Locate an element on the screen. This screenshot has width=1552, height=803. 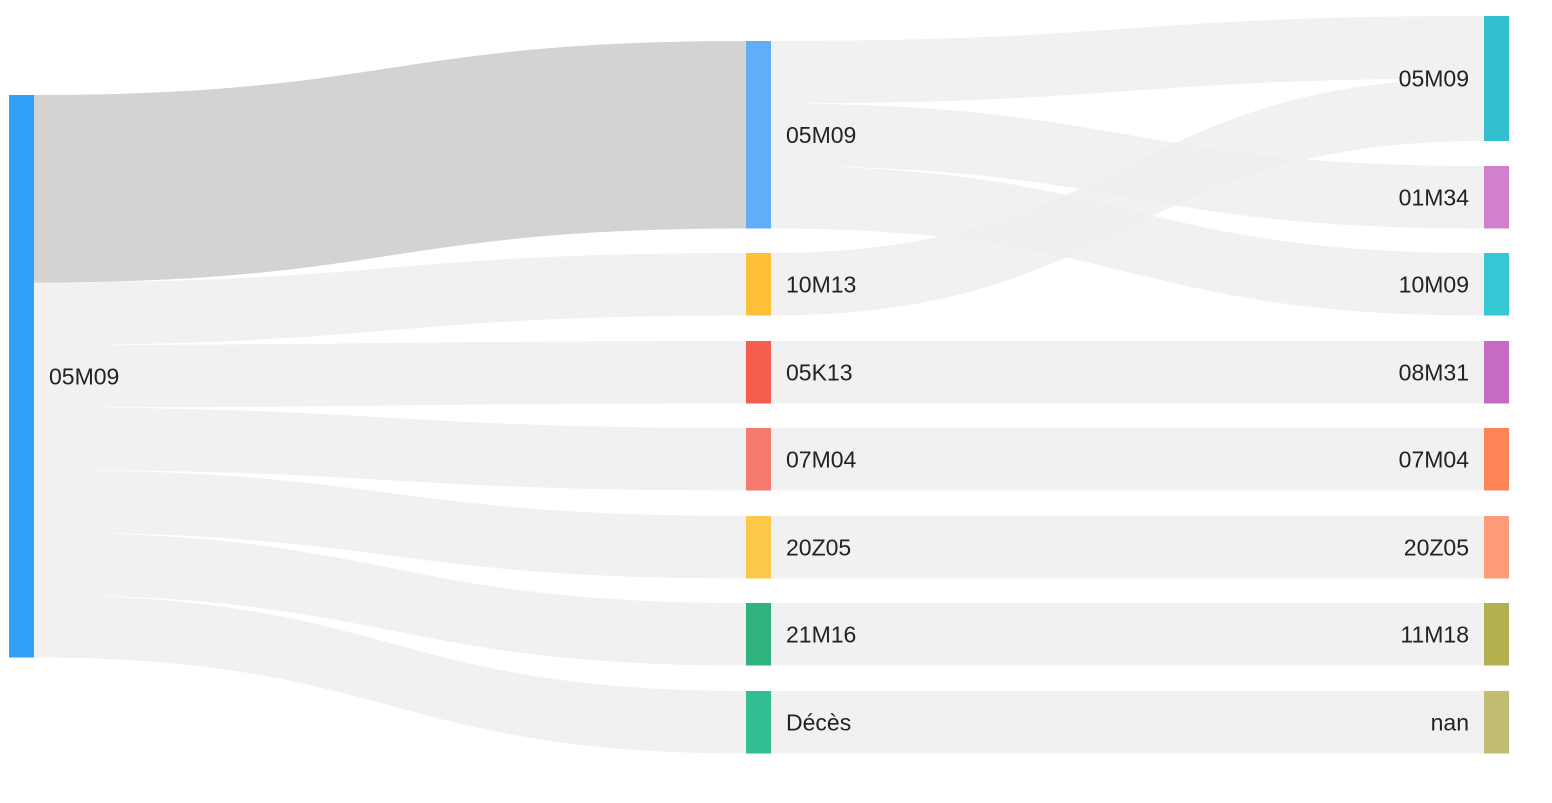
node-label-b6: 21M16 is located at coordinates (821, 634).